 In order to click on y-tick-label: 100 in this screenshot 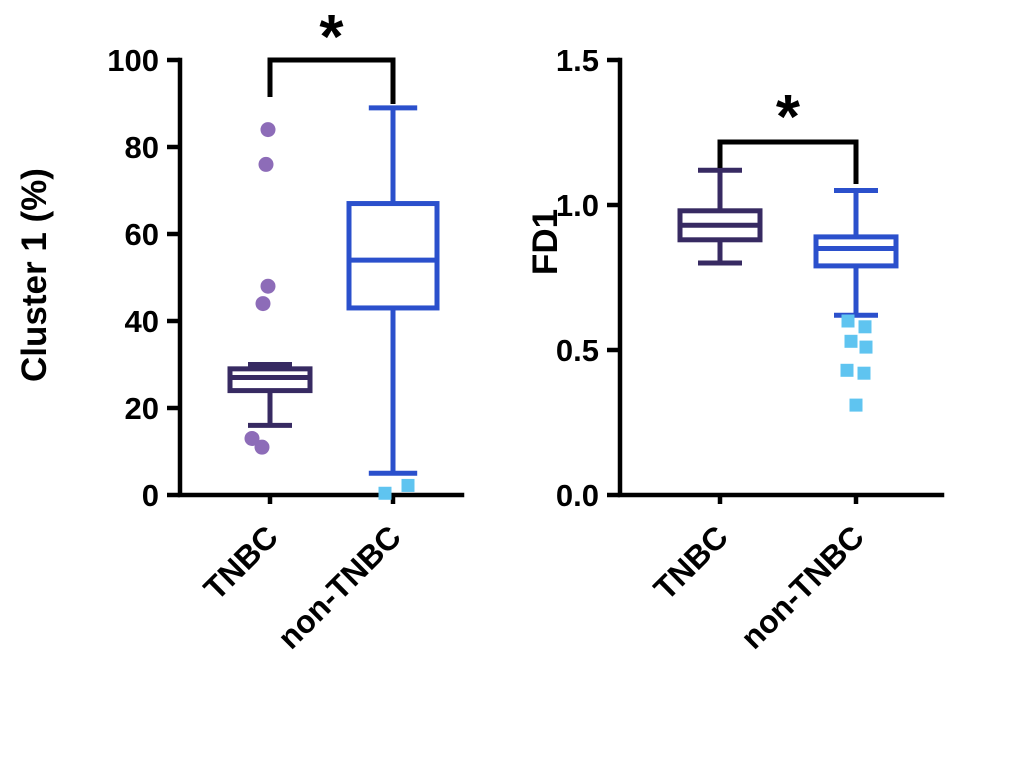, I will do `click(133, 60)`.